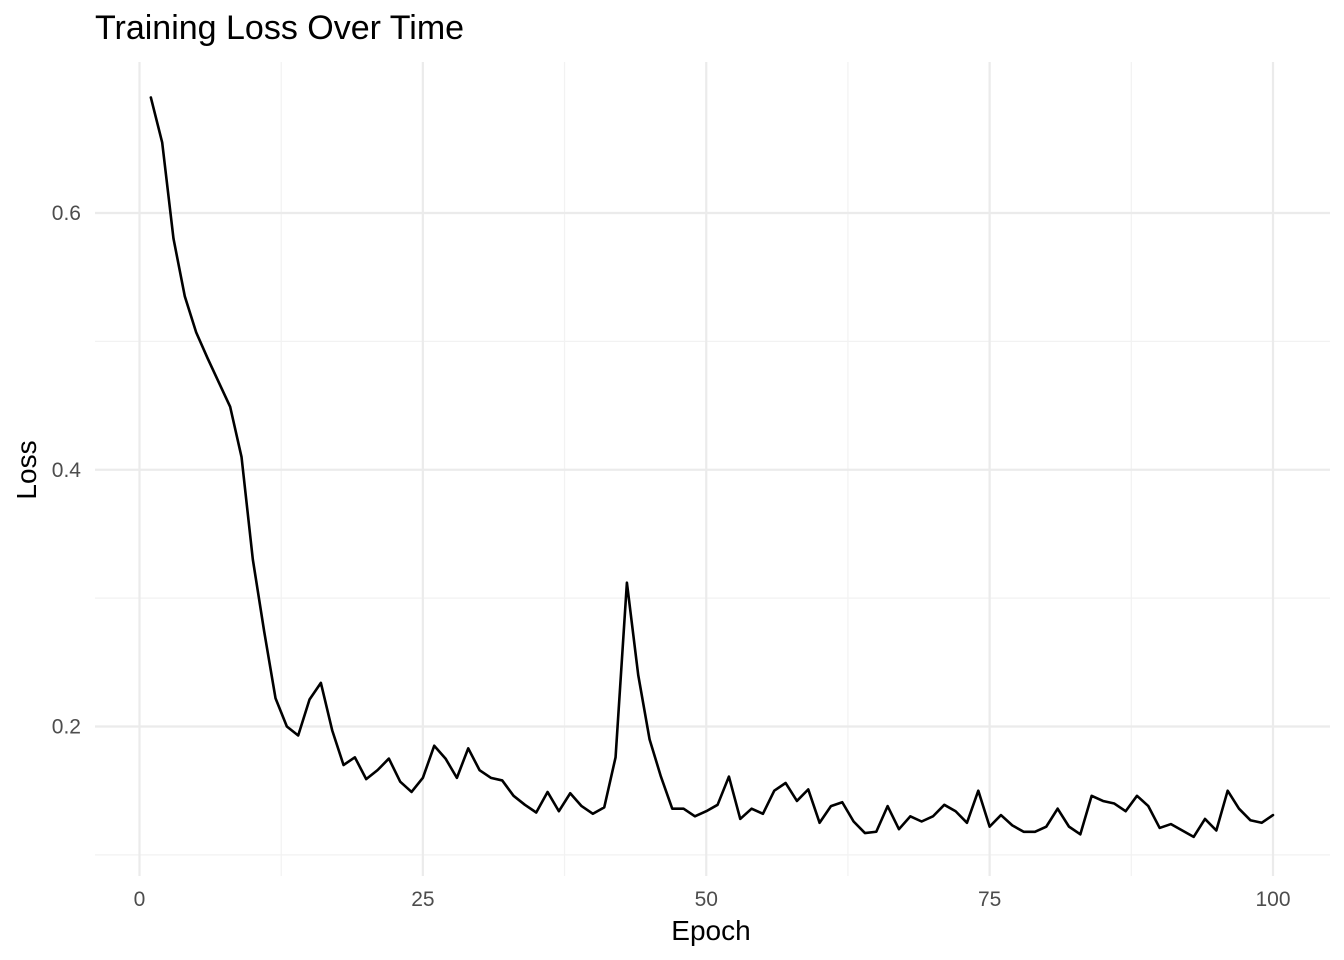 This screenshot has height=960, width=1344. Describe the element at coordinates (422, 899) in the screenshot. I see `x-tick-label: 25` at that location.